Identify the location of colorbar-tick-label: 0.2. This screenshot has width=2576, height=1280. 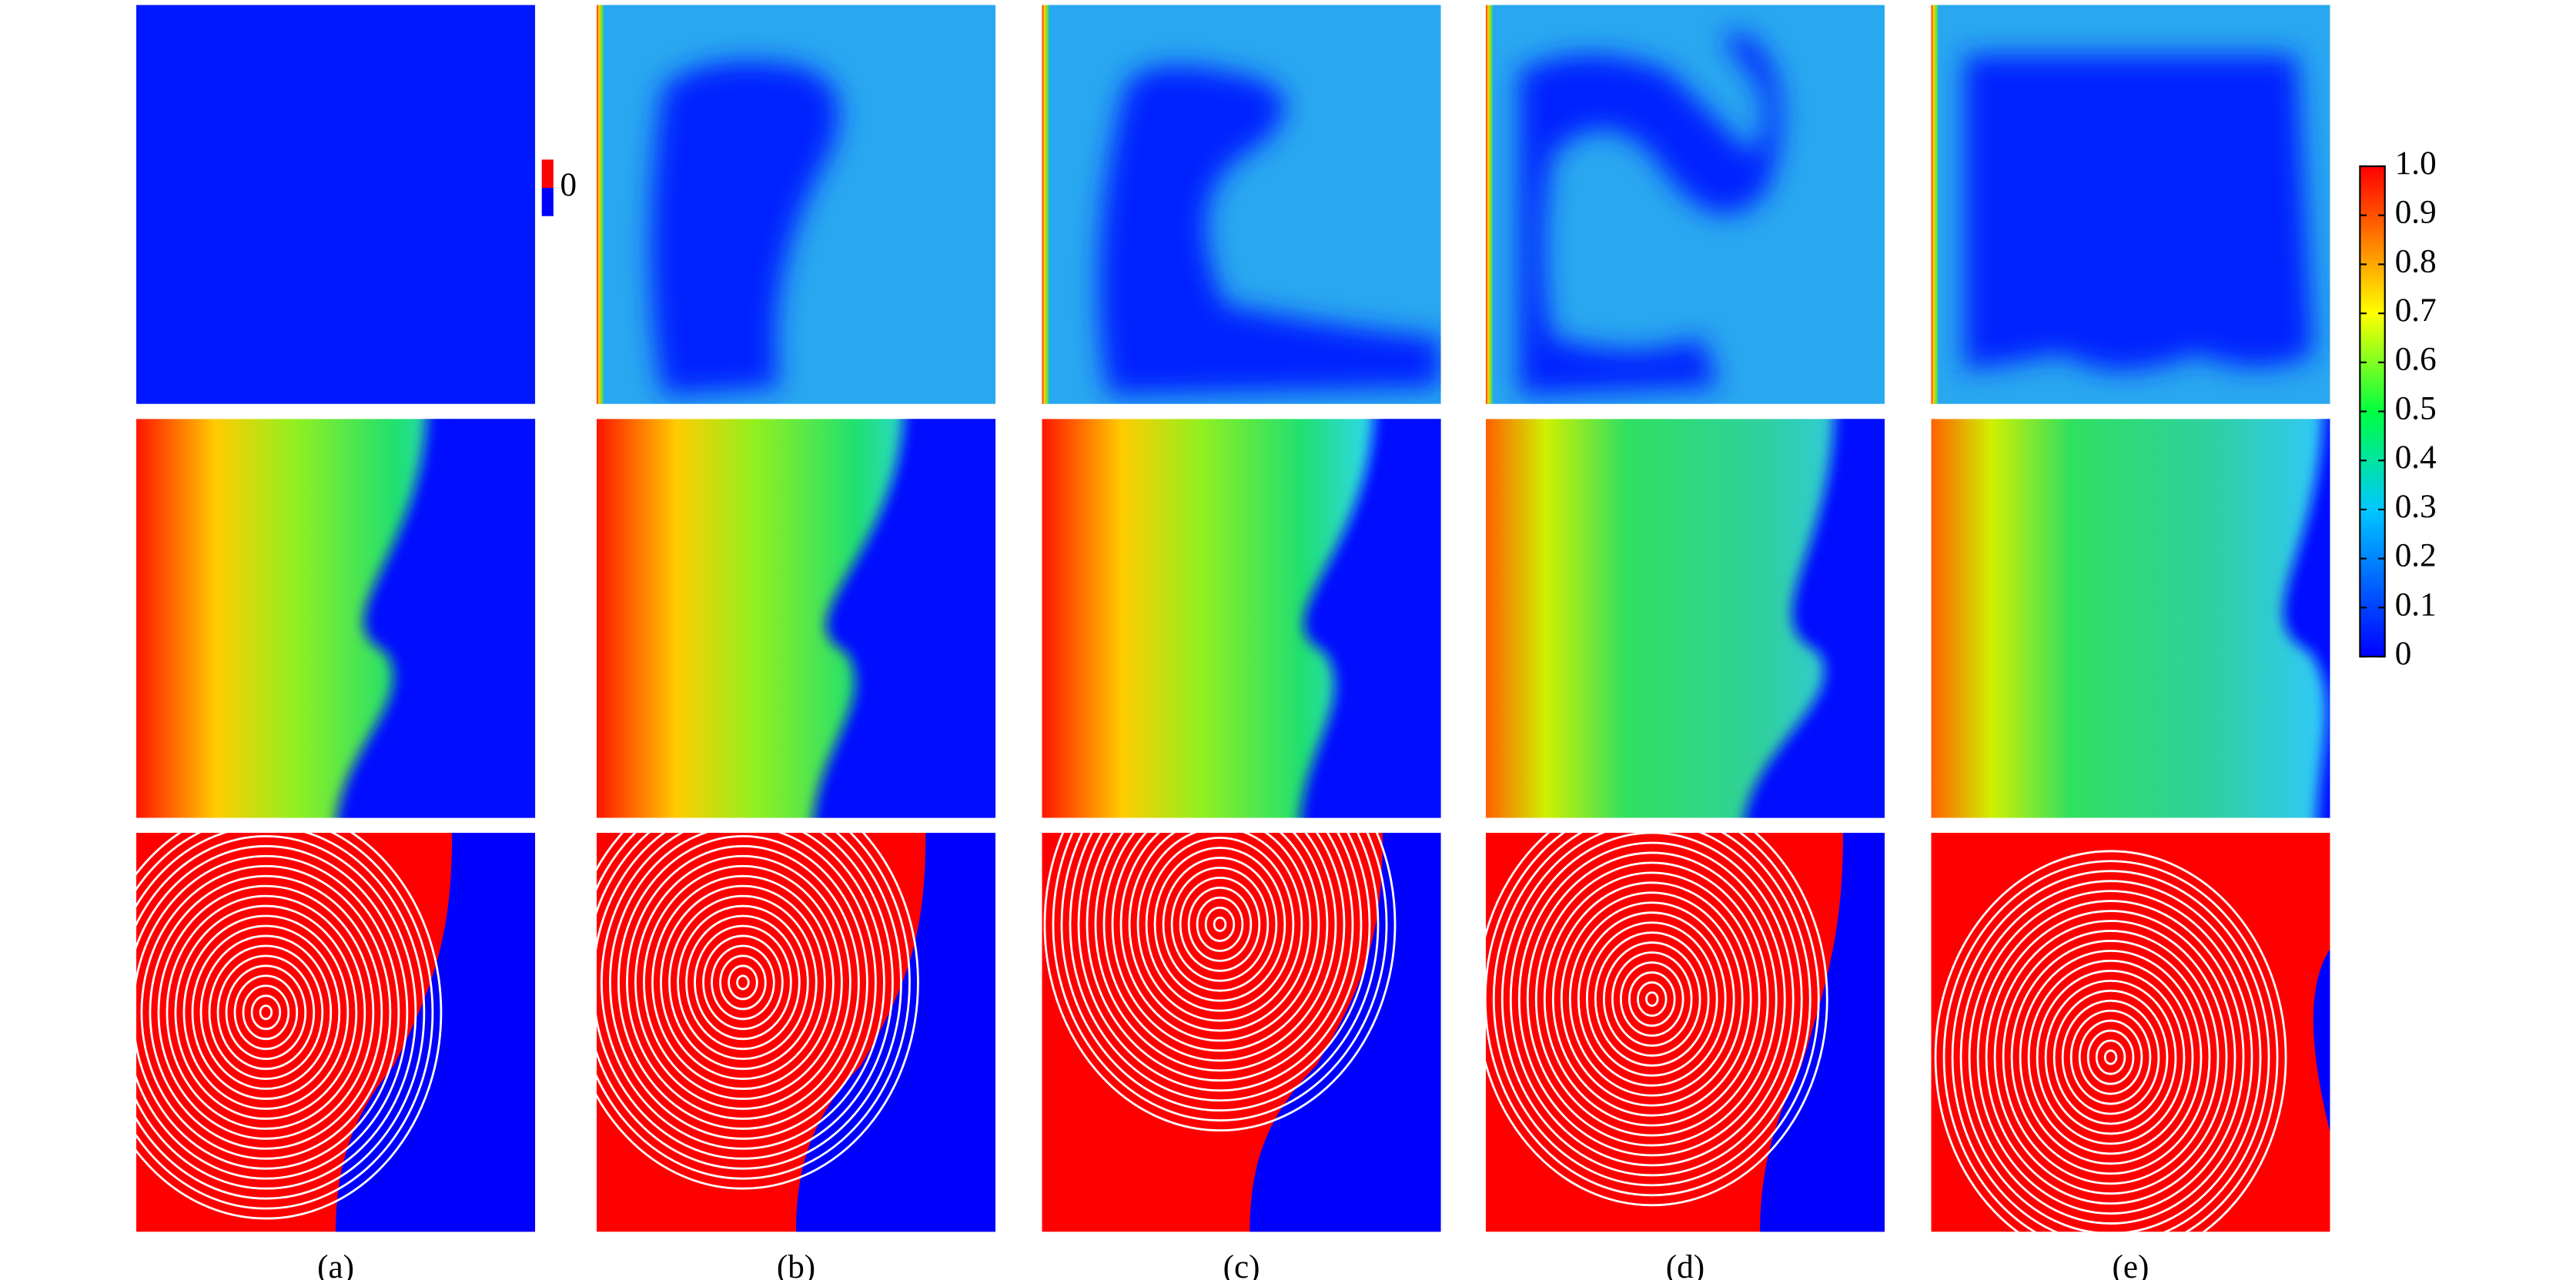
(2416, 556).